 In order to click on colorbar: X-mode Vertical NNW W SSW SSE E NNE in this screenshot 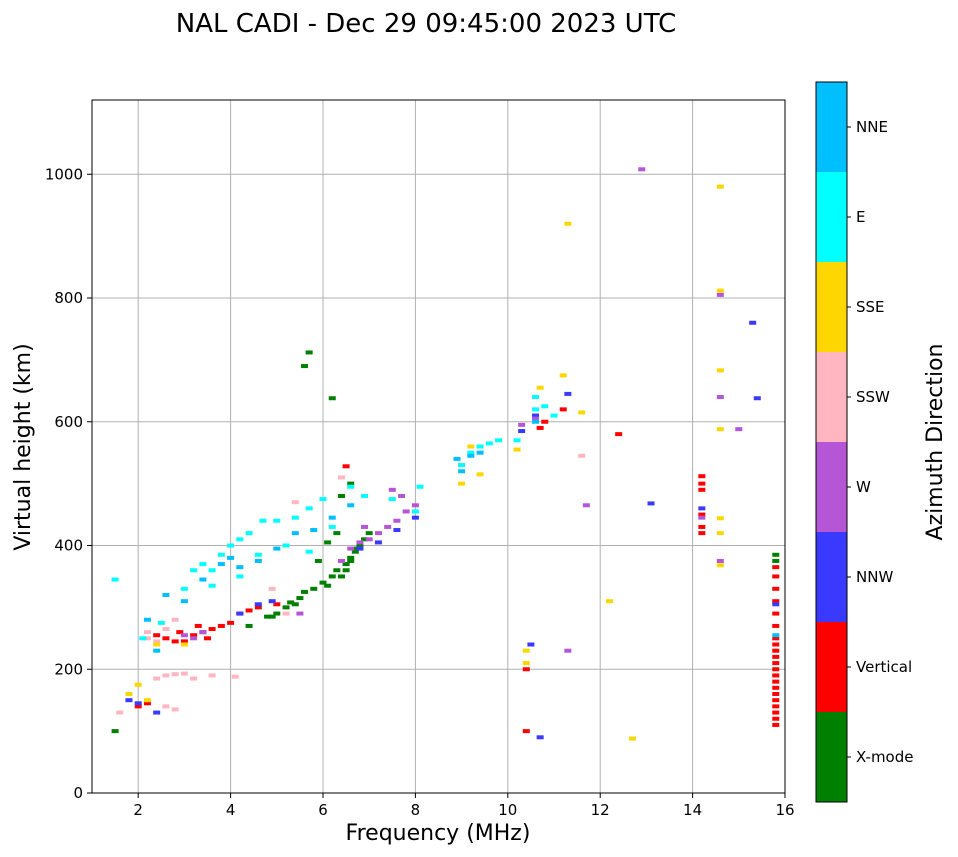, I will do `click(864, 442)`.